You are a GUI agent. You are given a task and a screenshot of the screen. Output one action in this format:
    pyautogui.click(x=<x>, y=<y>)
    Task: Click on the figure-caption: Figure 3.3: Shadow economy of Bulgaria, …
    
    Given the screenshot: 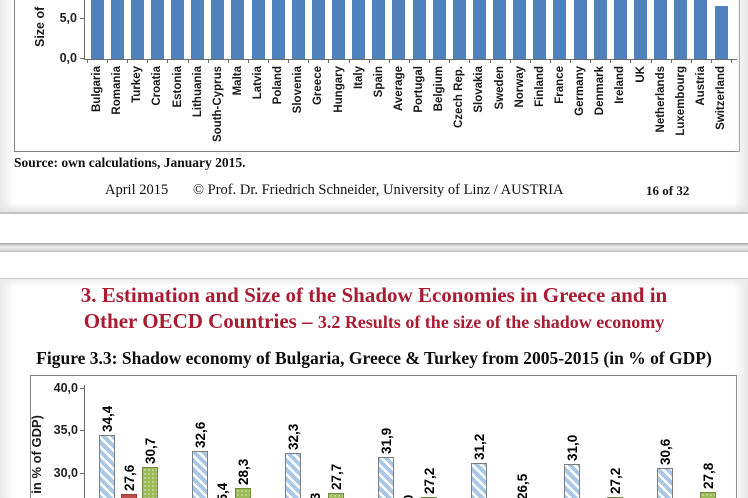 What is the action you would take?
    pyautogui.click(x=374, y=358)
    